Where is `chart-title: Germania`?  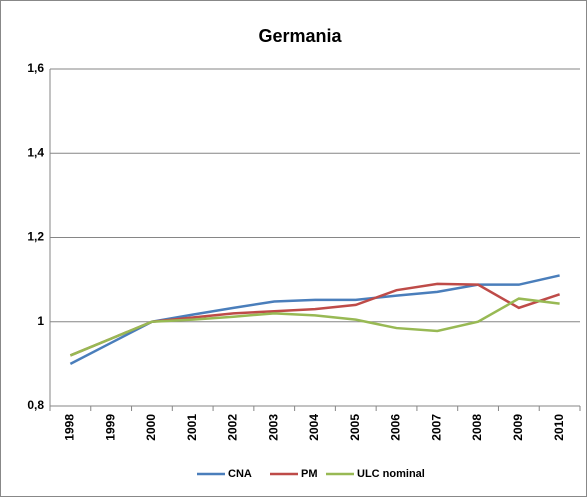 chart-title: Germania is located at coordinates (300, 36).